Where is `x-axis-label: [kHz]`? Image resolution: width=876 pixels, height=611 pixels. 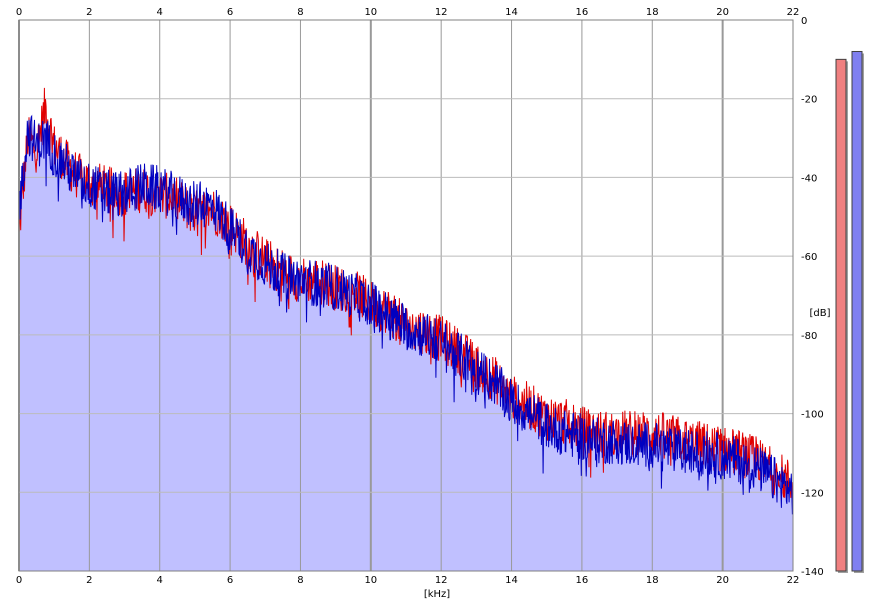 x-axis-label: [kHz] is located at coordinates (437, 594).